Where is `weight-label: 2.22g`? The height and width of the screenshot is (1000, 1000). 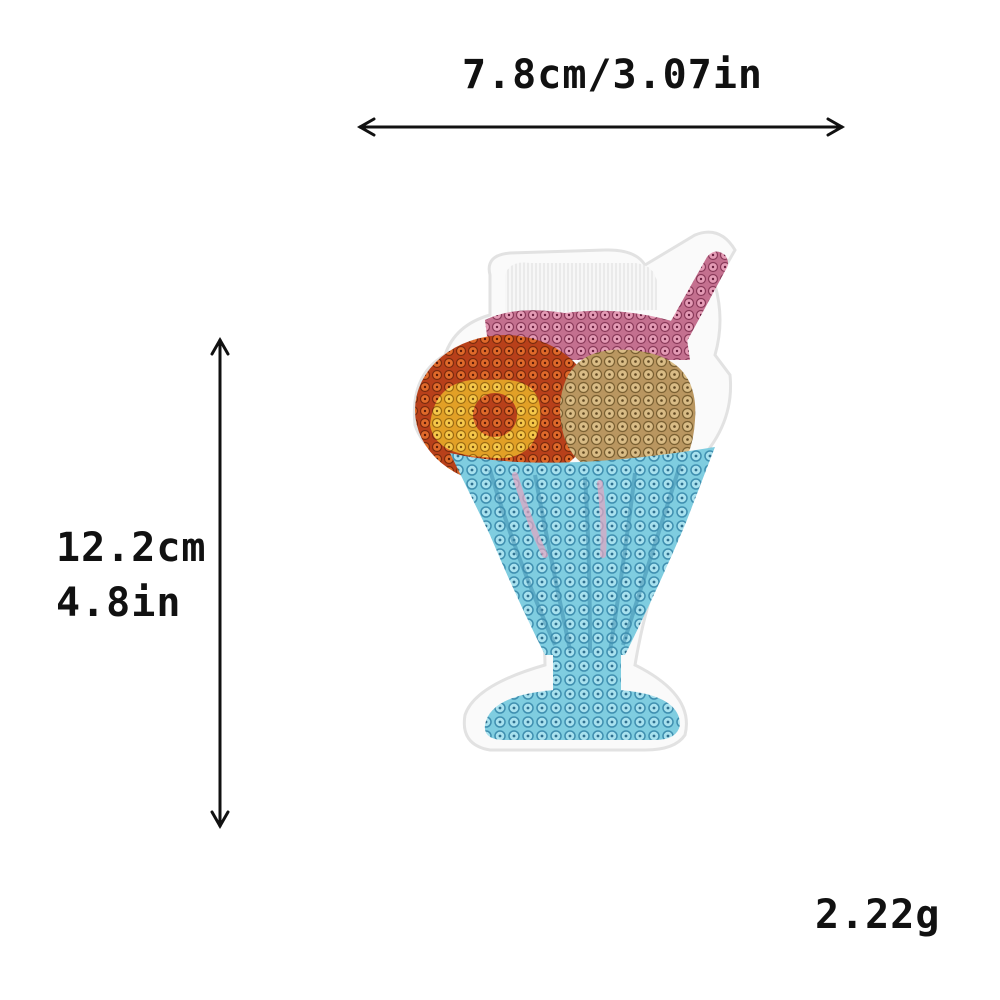 weight-label: 2.22g is located at coordinates (878, 915).